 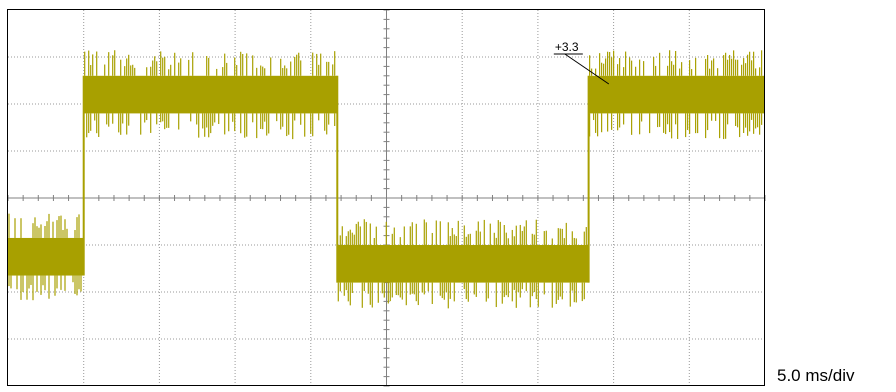 What do you see at coordinates (816, 375) in the screenshot?
I see `timebase-label: 5.0 ms/div` at bounding box center [816, 375].